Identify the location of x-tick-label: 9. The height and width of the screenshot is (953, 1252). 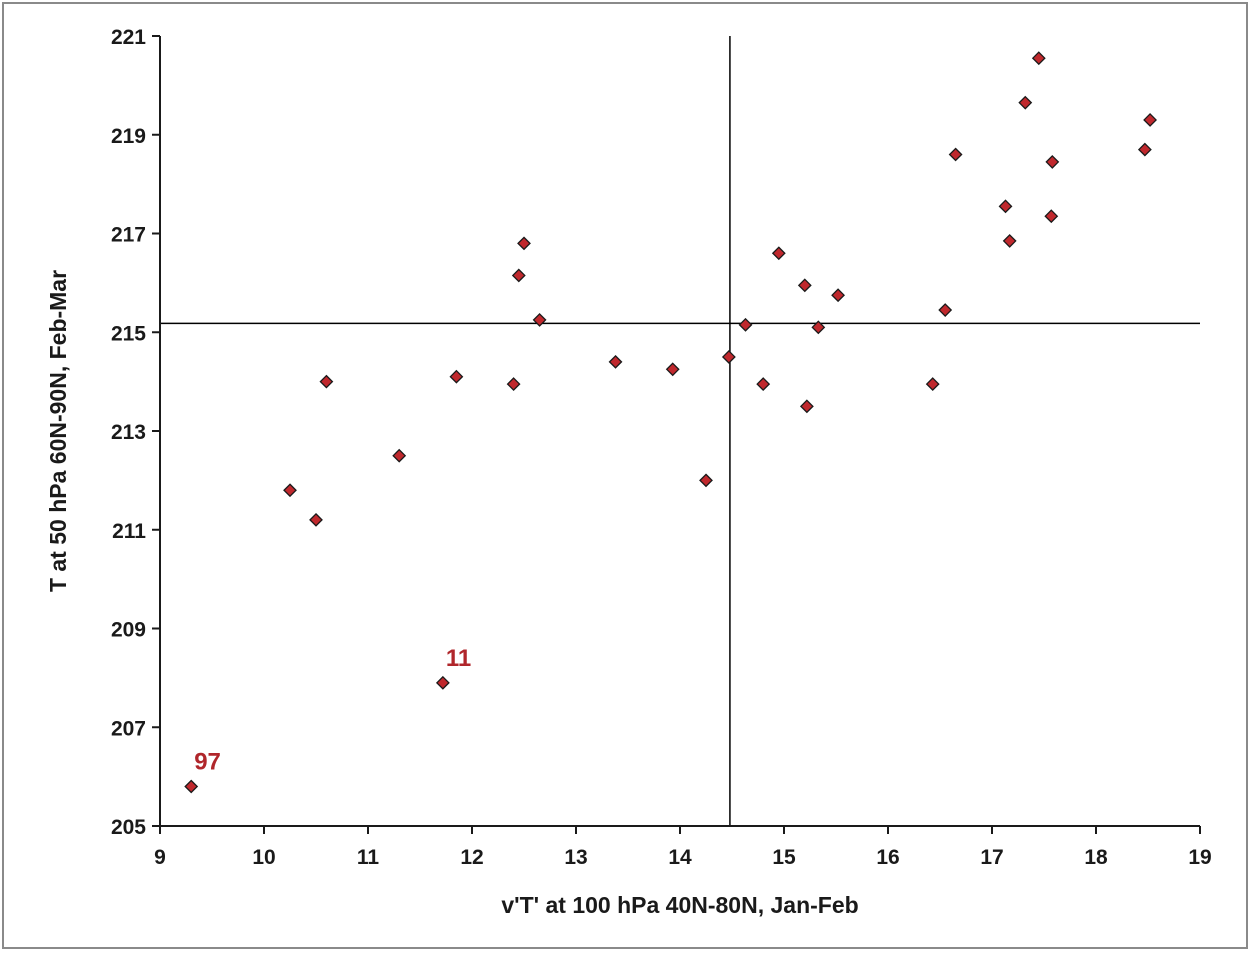
(160, 857).